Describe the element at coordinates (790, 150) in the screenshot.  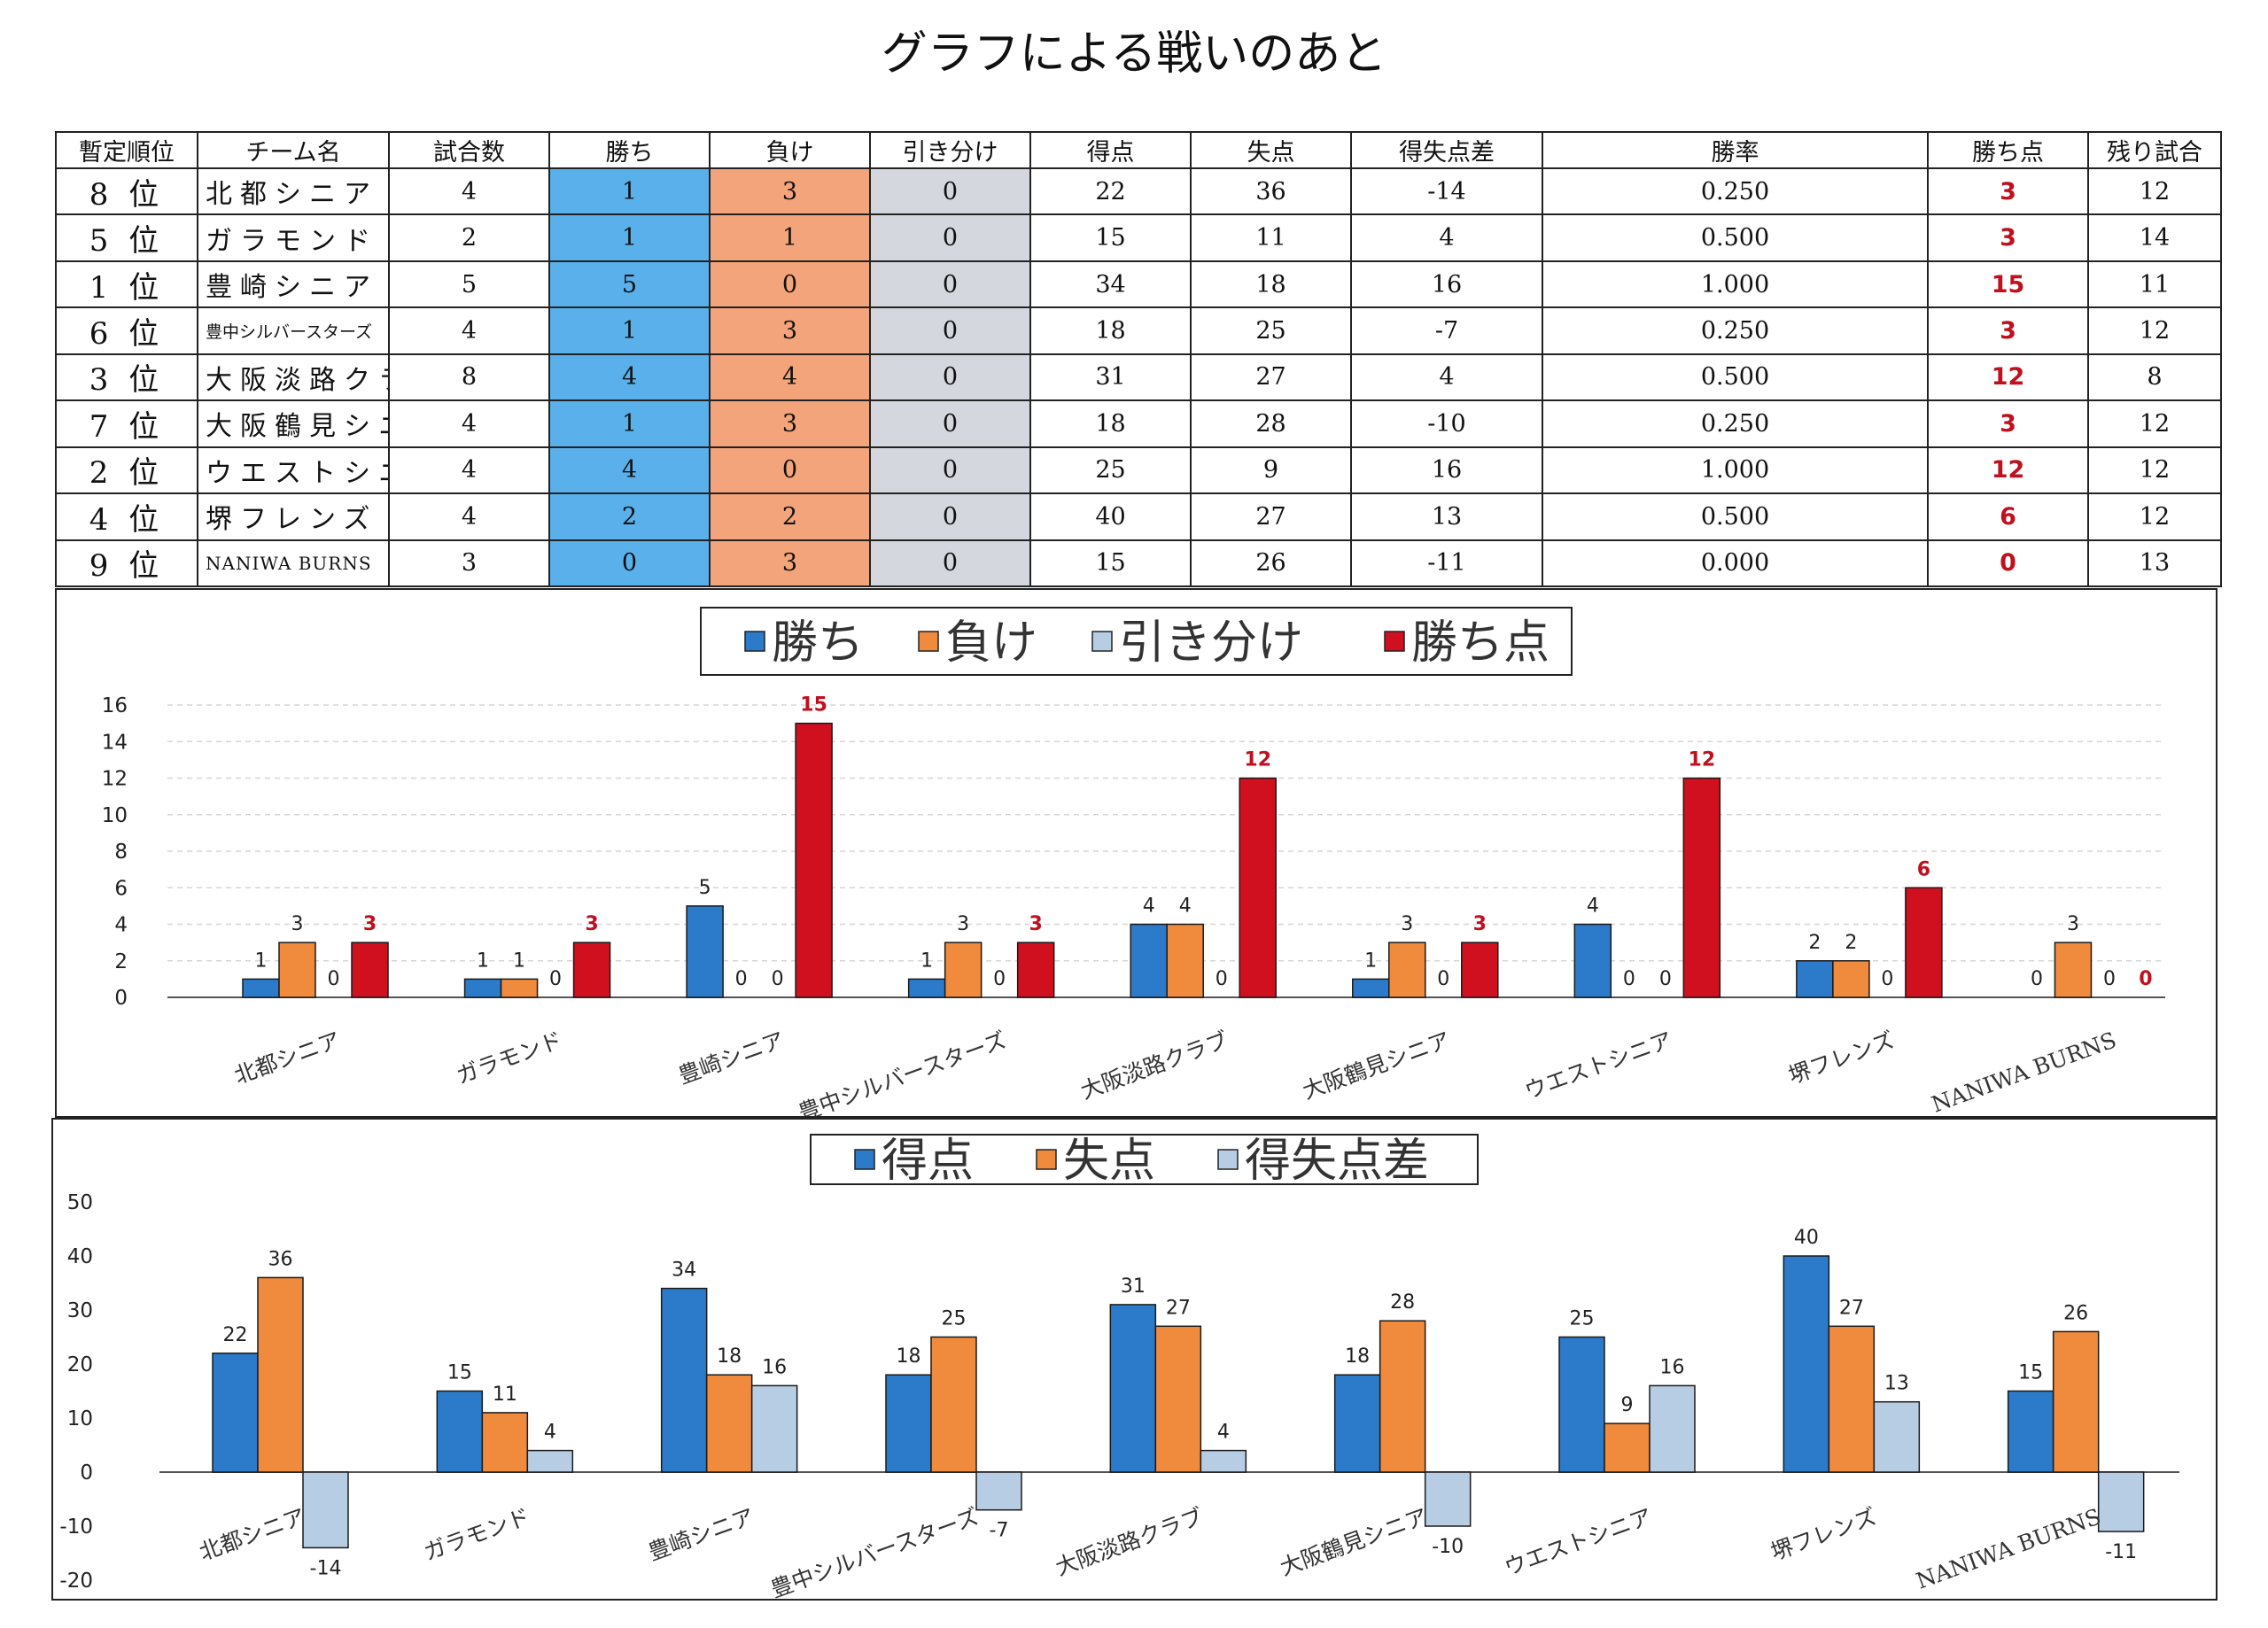
I see `header-losses: 負け` at that location.